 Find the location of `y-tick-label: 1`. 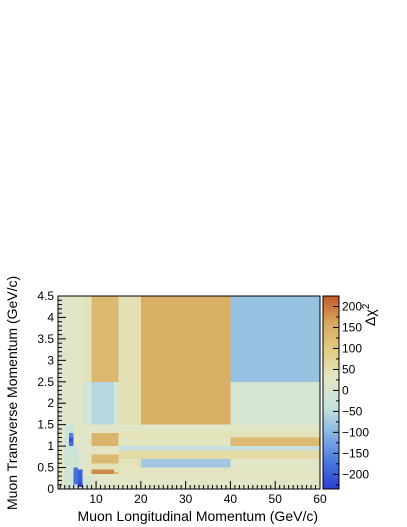

y-tick-label: 1 is located at coordinates (50, 446).